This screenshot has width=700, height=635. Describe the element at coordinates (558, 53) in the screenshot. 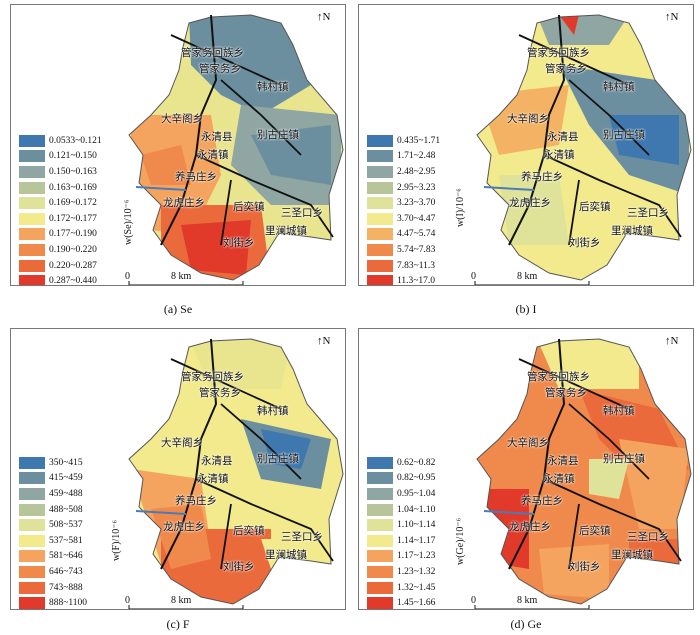

I see `place-guanjiawu-huizu: 管家务回族乡` at that location.